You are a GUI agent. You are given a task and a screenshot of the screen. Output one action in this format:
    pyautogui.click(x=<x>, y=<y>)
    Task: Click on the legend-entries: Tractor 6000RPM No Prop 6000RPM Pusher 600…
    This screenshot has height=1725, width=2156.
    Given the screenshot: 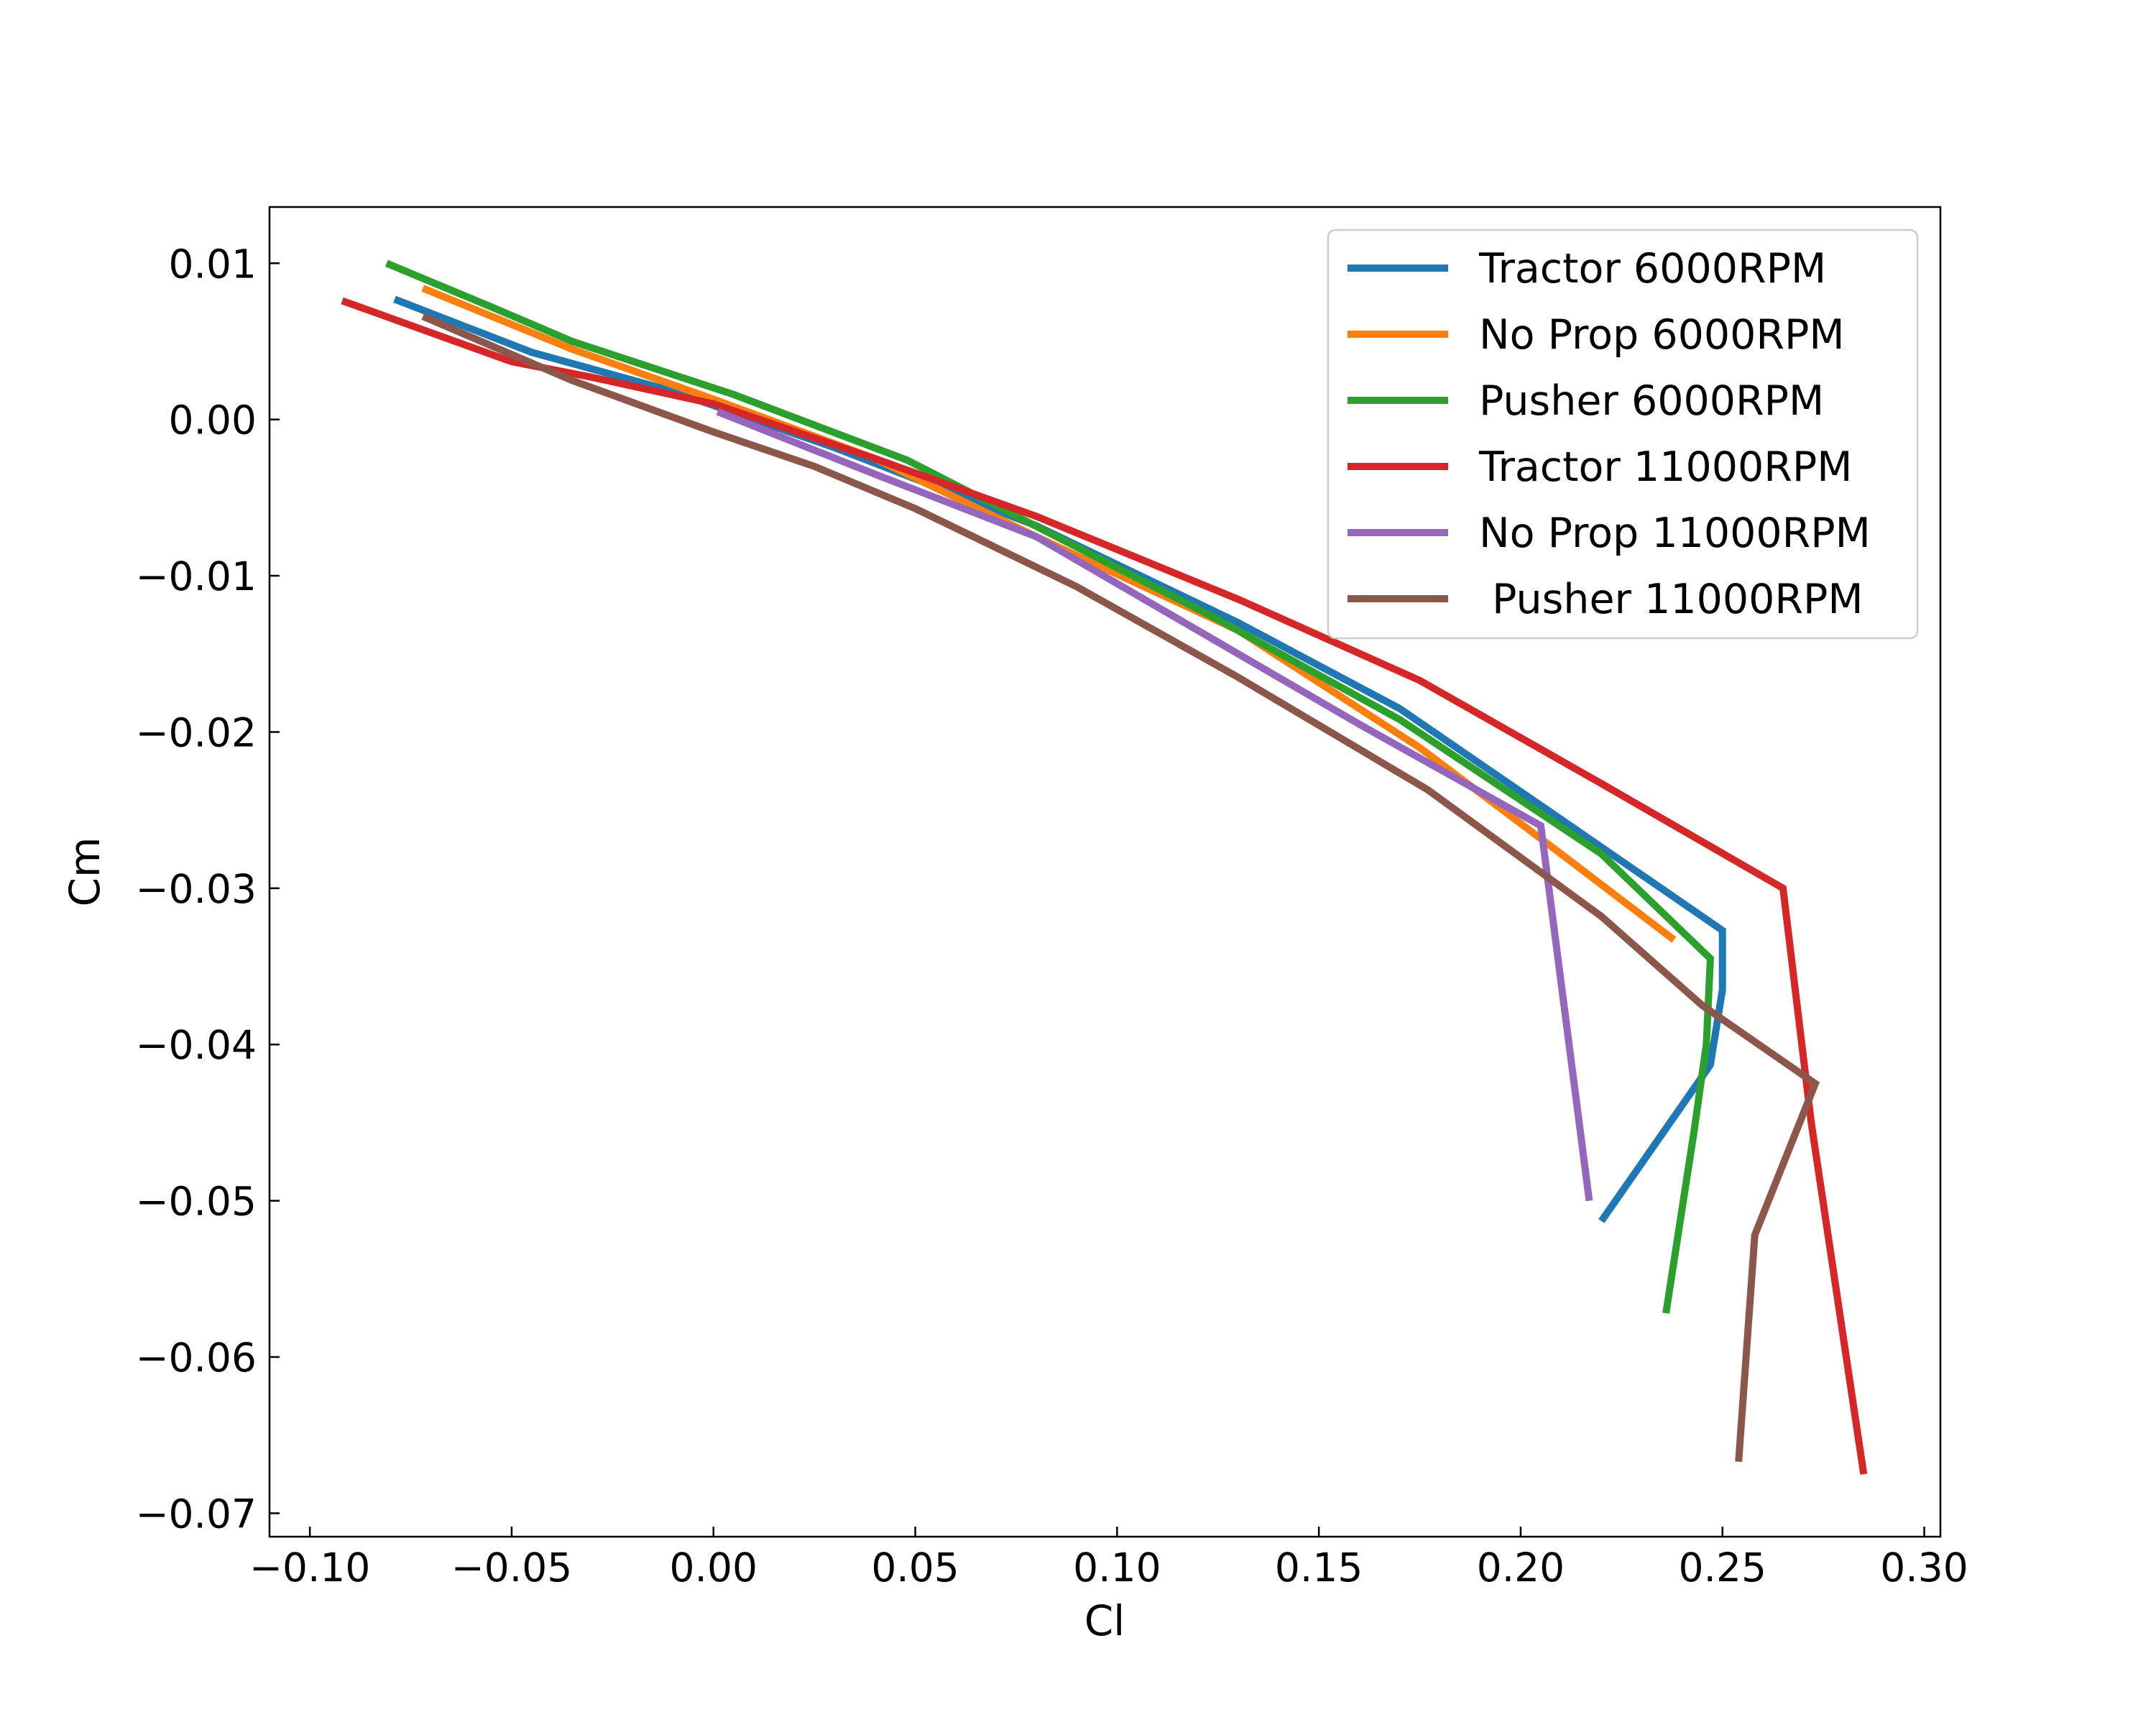 What is the action you would take?
    pyautogui.click(x=1610, y=434)
    